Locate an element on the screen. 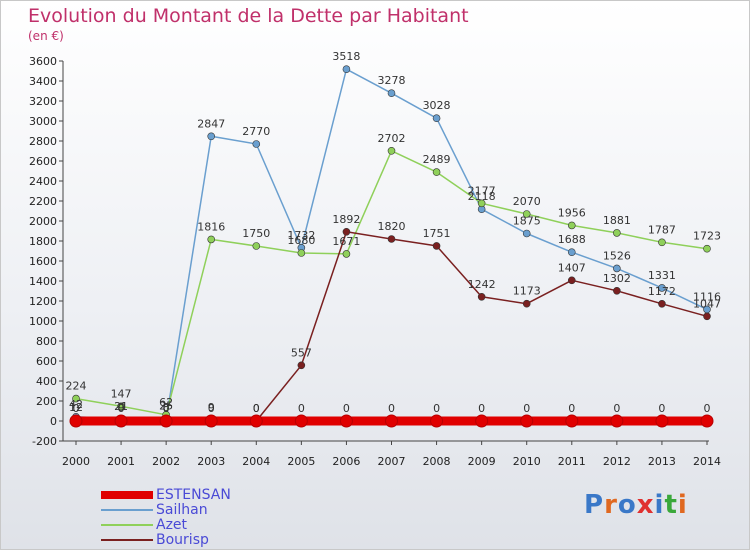  y-tick-label: 1400 is located at coordinates (43, 281).